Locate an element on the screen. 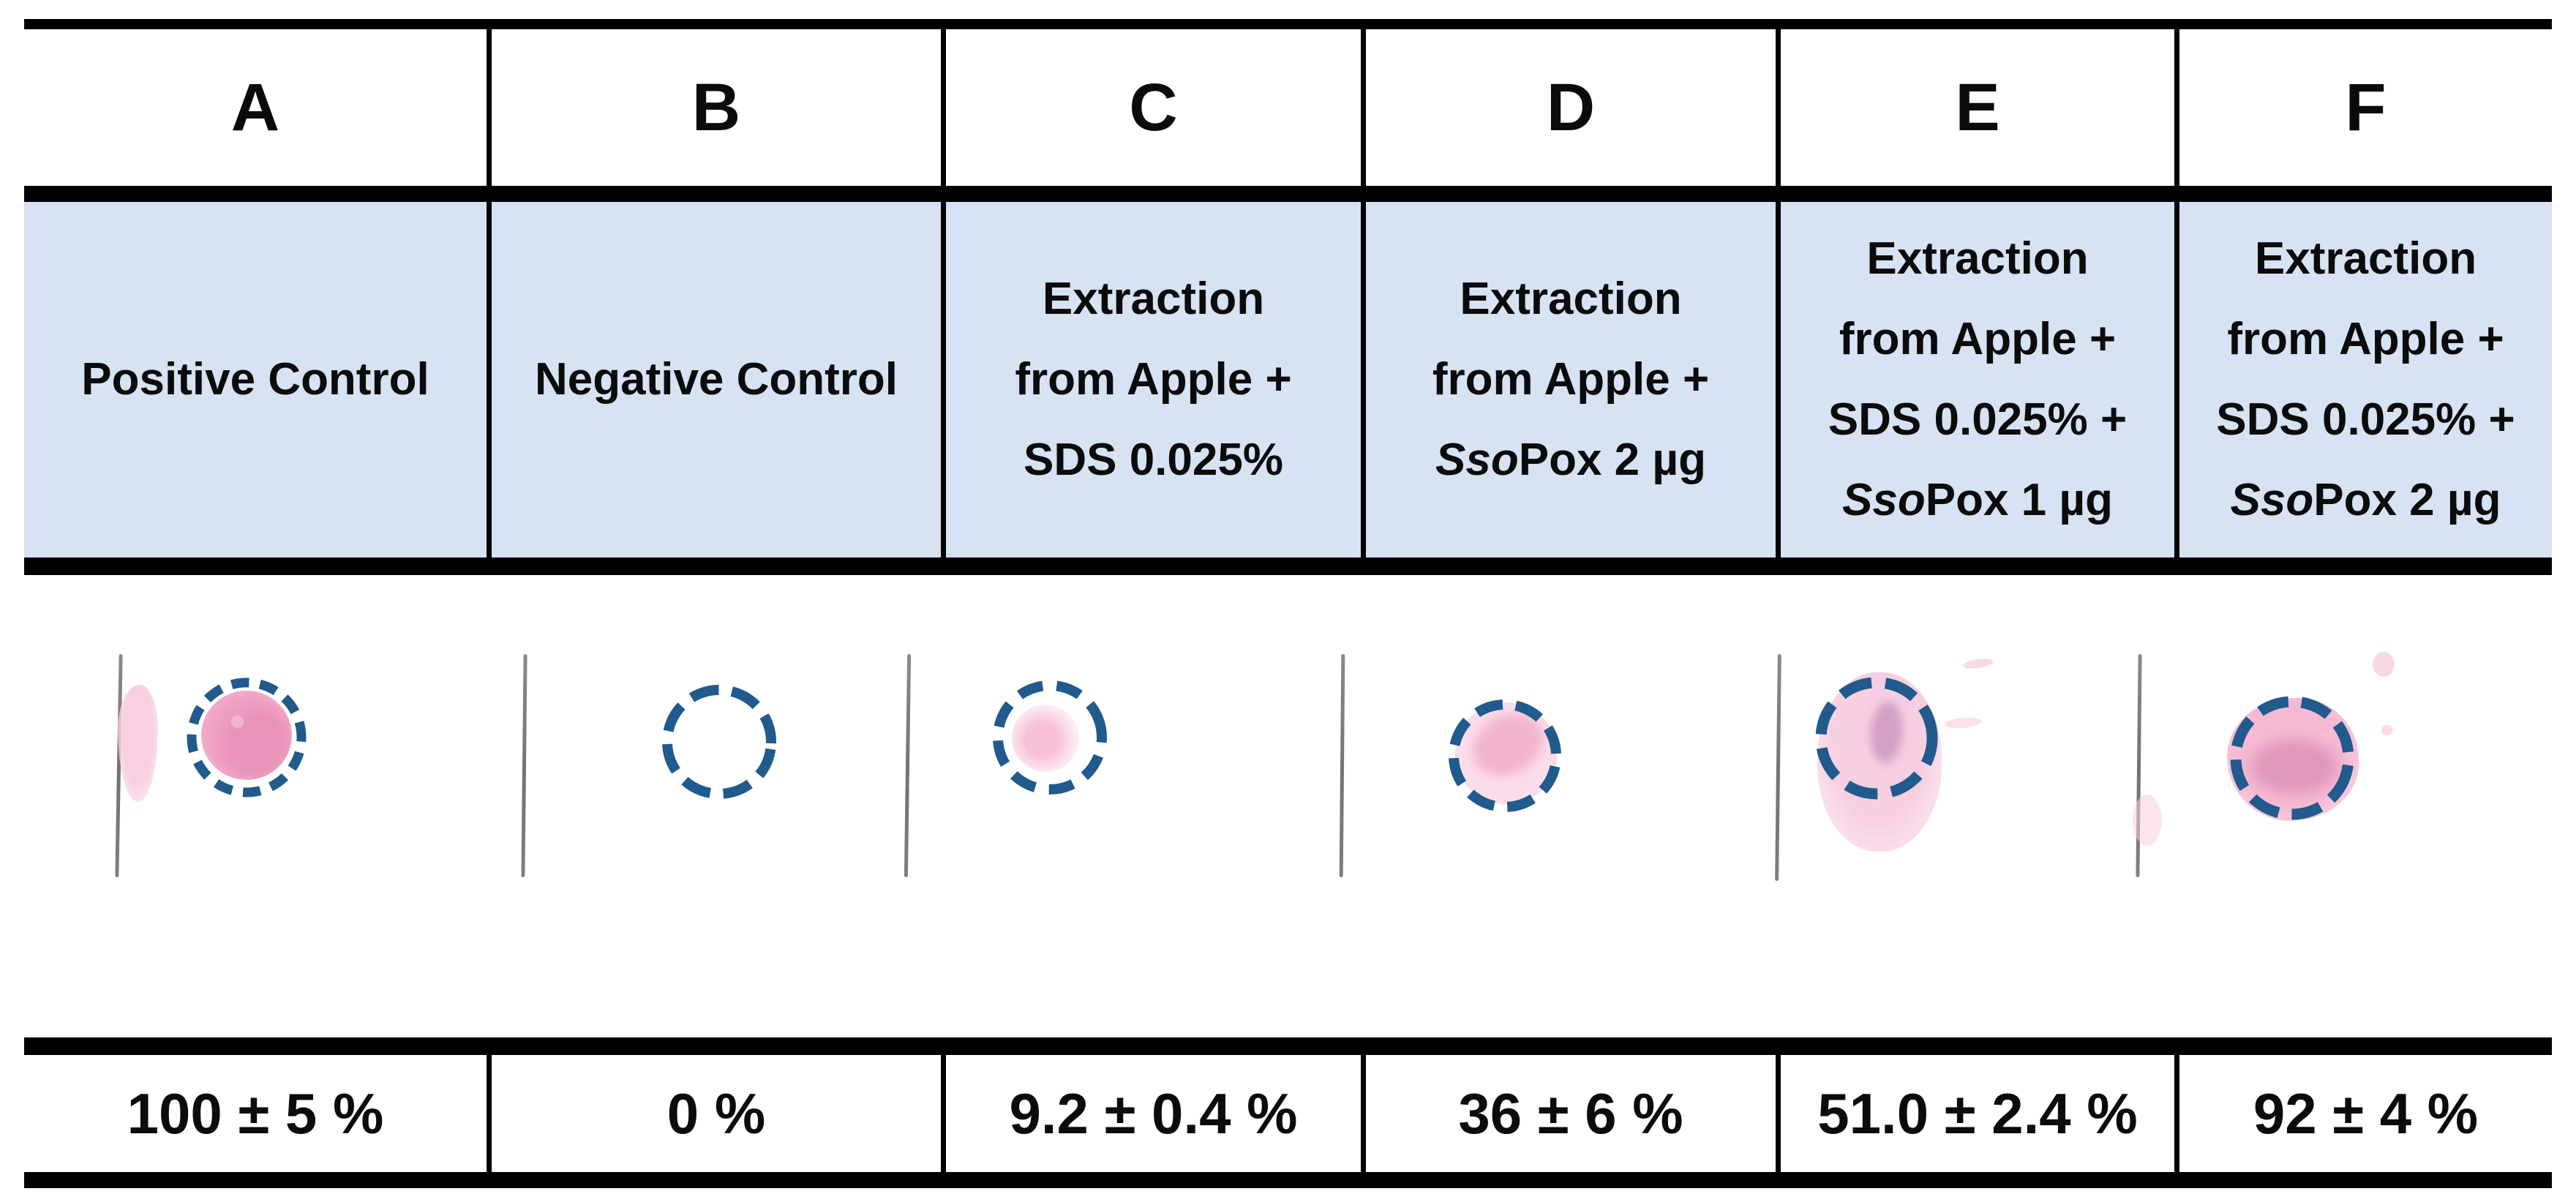 The width and height of the screenshot is (2576, 1194). strip-edge-line-e is located at coordinates (1778, 767).